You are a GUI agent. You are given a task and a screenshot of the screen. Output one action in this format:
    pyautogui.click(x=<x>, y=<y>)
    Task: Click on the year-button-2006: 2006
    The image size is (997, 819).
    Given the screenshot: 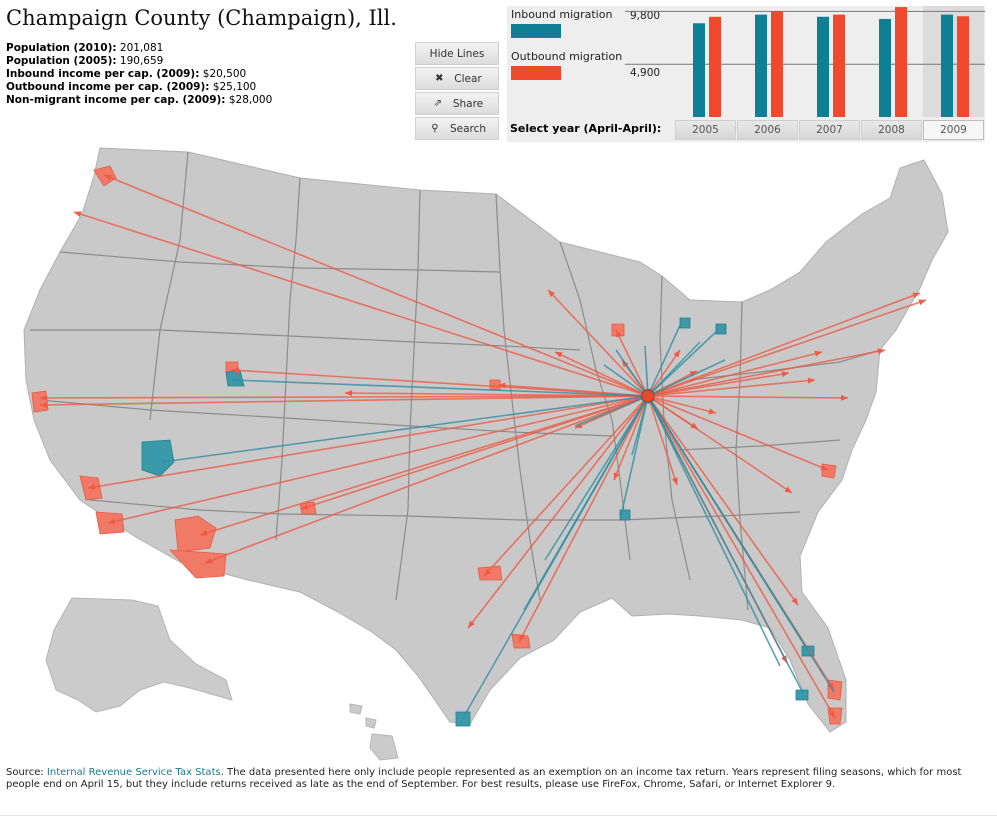 What is the action you would take?
    pyautogui.click(x=767, y=130)
    